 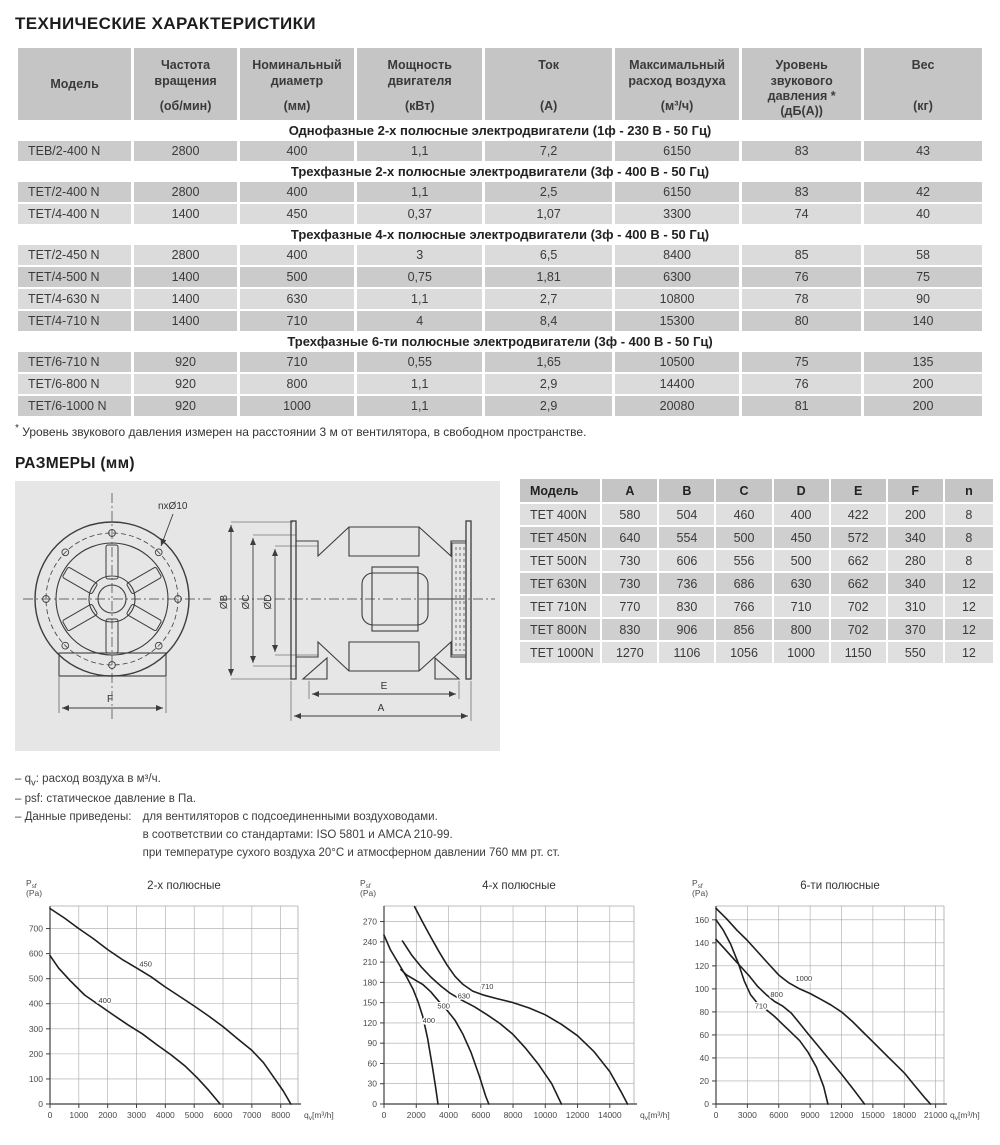 What do you see at coordinates (370, 1023) in the screenshot?
I see `y-tick-label: 120` at bounding box center [370, 1023].